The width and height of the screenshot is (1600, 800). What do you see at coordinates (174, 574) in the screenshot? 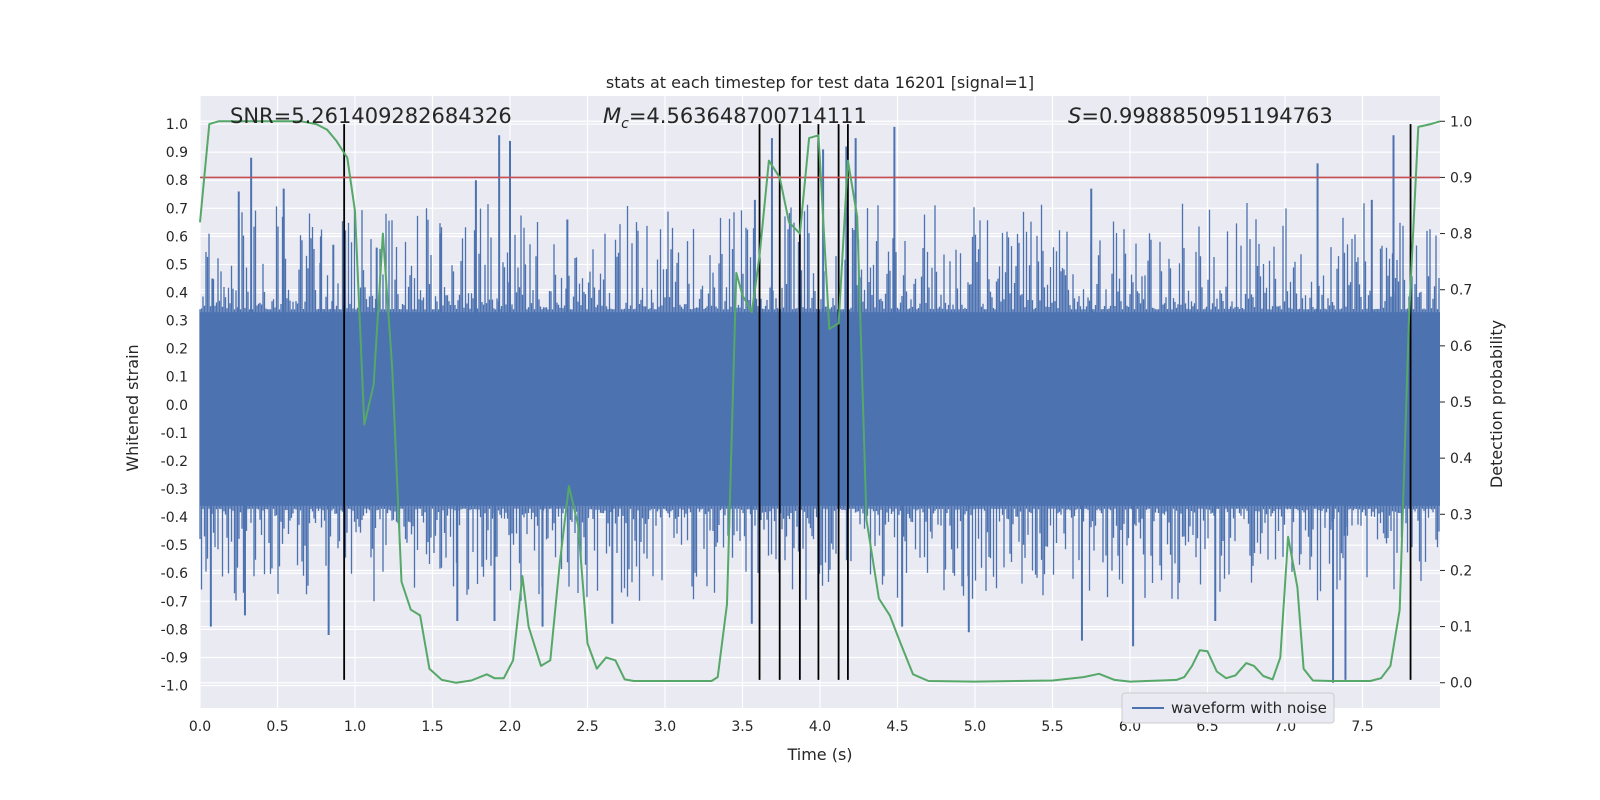
I see `y-tick-label: -0.6` at bounding box center [174, 574].